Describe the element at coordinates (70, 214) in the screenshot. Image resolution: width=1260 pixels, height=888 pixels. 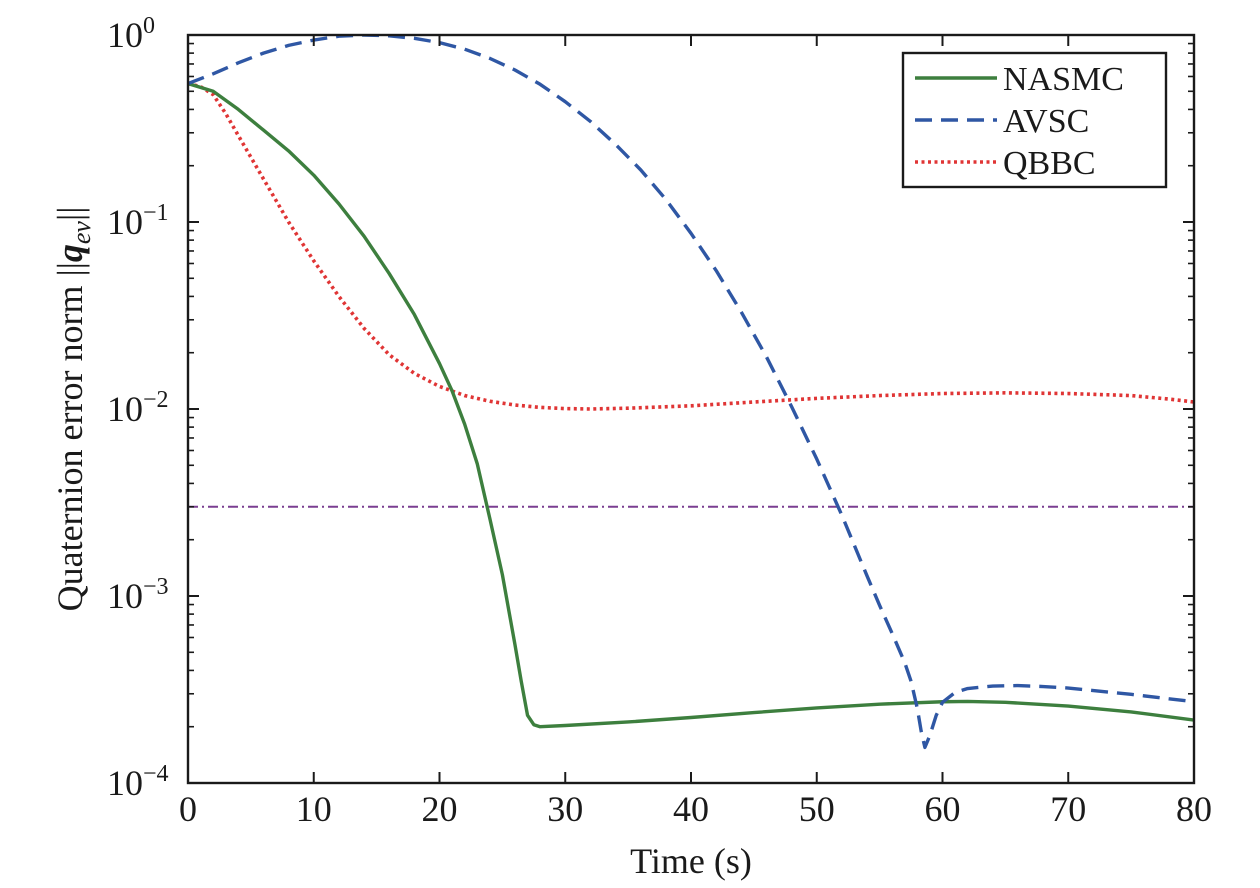
I see `y-axis-title-bars-right: ||` at that location.